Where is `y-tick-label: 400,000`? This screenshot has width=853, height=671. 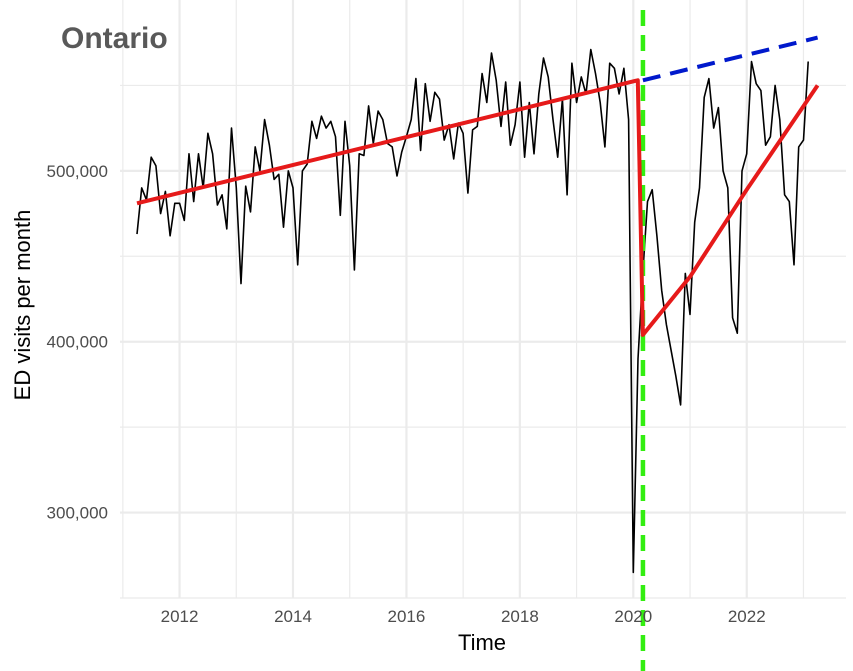
y-tick-label: 400,000 is located at coordinates (77, 342).